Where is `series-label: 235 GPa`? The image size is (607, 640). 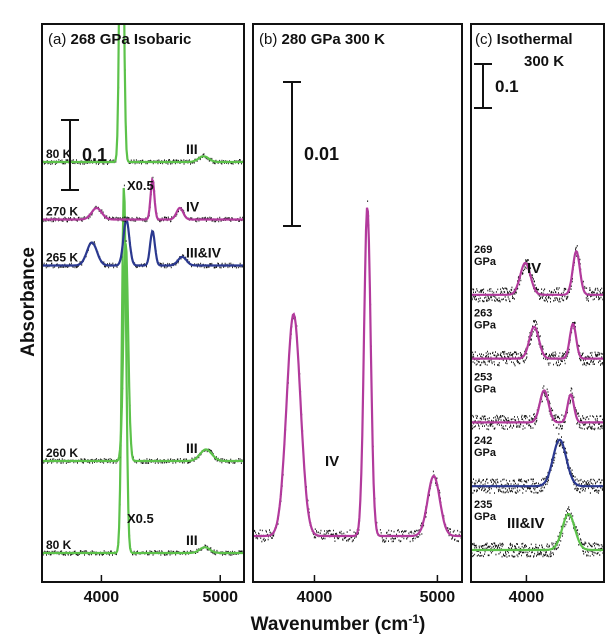
series-label: 235 GPa is located at coordinates (485, 511).